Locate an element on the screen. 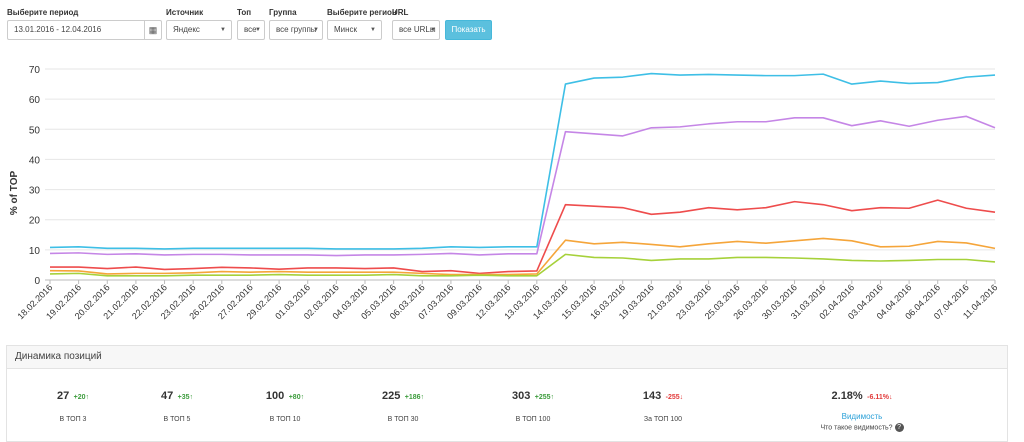  filter-group-label: Группа is located at coordinates (283, 12).